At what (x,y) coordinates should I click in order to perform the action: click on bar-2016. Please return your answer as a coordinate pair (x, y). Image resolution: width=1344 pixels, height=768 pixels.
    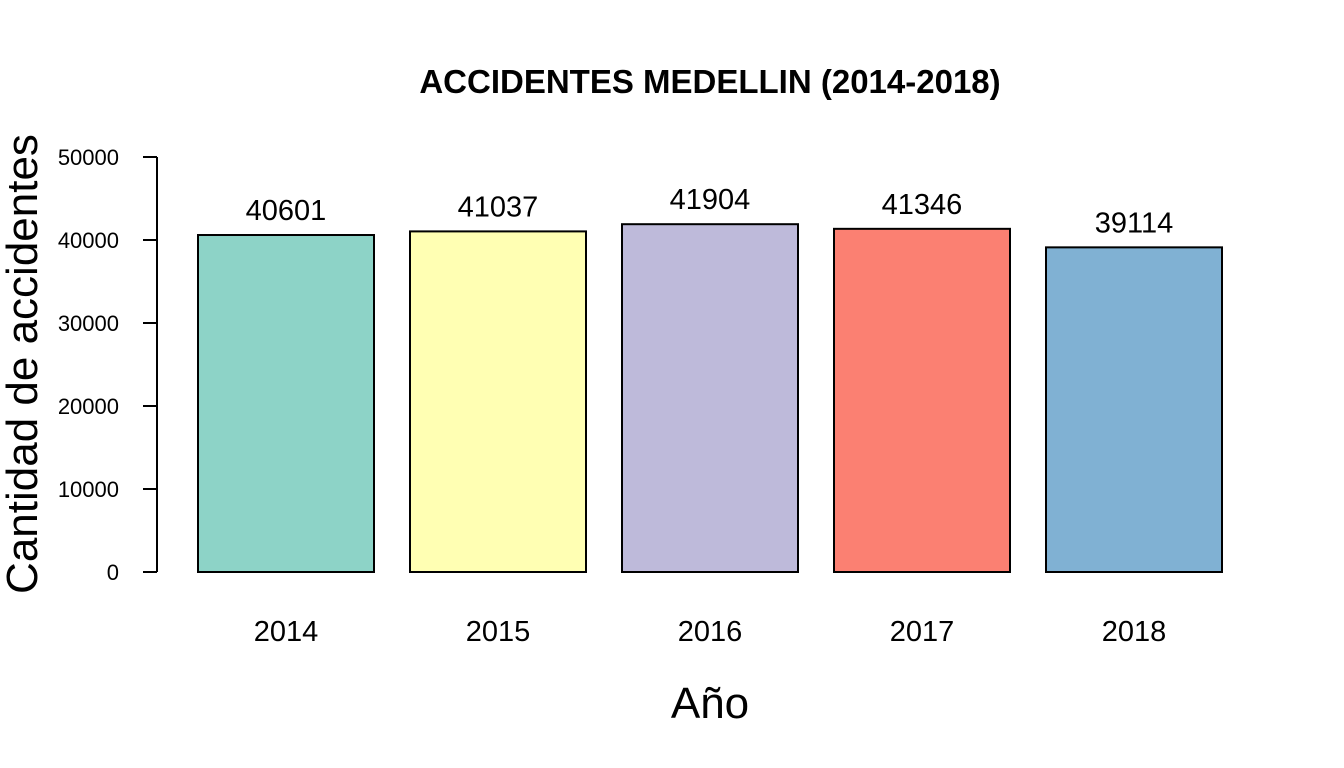
    Looking at the image, I should click on (710, 398).